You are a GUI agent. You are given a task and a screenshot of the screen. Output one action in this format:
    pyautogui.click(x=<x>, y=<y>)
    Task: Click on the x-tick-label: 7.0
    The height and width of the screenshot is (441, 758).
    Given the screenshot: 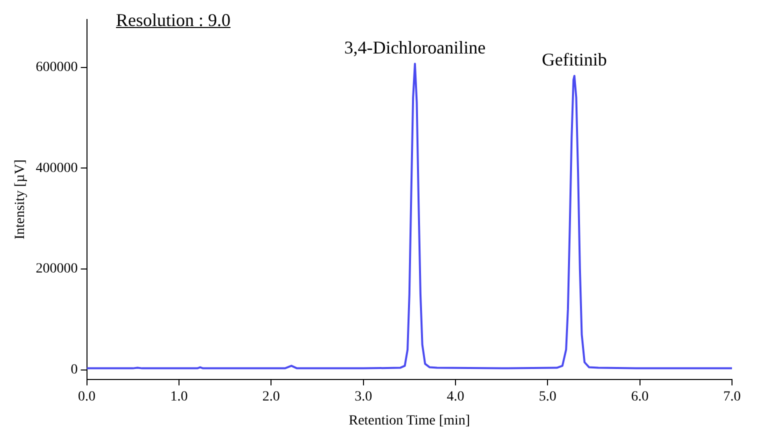 What is the action you would take?
    pyautogui.click(x=732, y=396)
    